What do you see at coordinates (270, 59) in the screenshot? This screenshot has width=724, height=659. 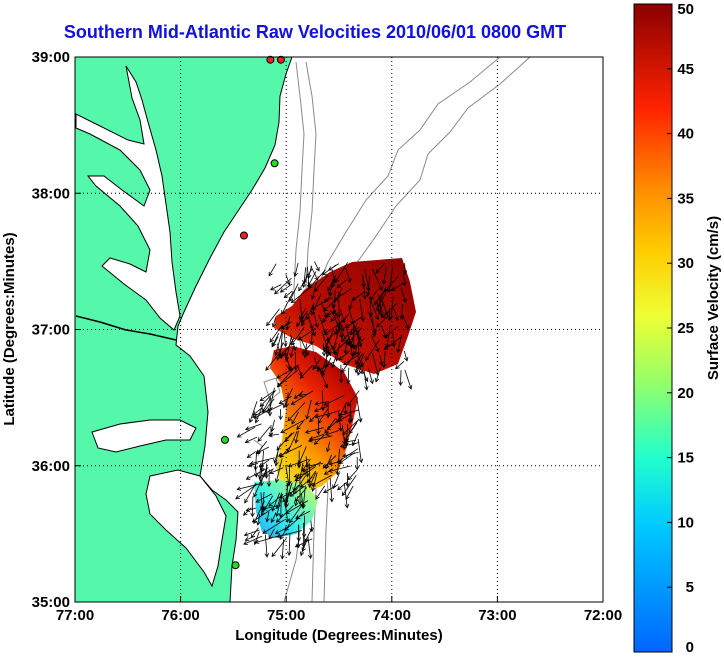 I see `station-marker` at bounding box center [270, 59].